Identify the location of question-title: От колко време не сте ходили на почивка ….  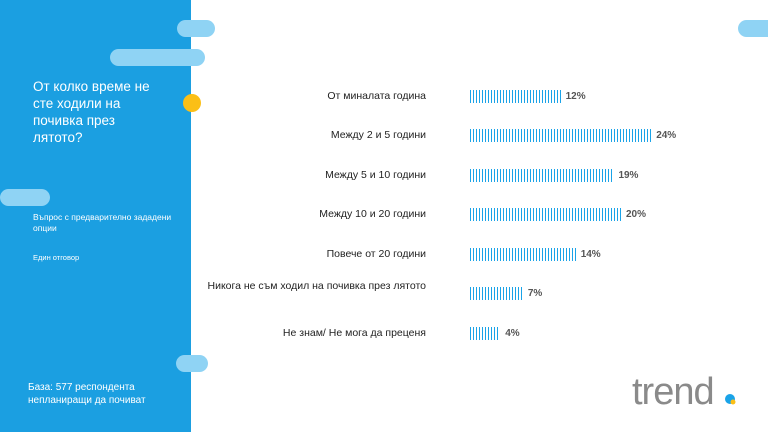
(91, 112).